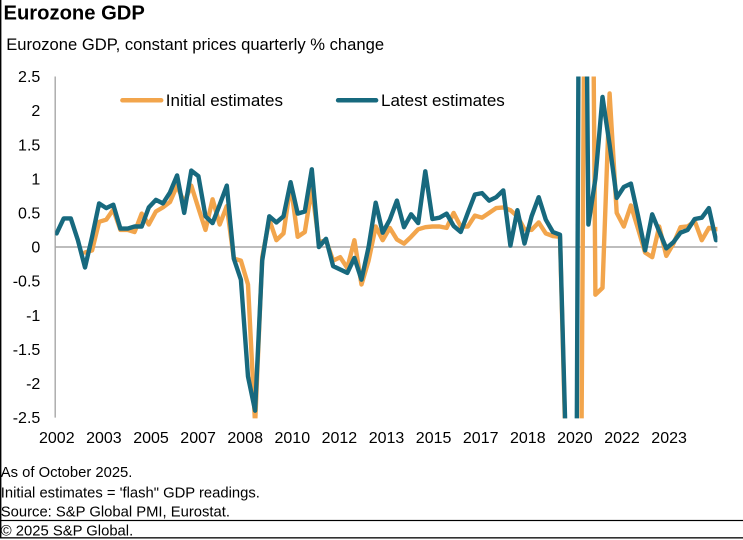  What do you see at coordinates (115, 512) in the screenshot?
I see `svg-text:Source: S&P Global PMI, Eurost: Source: S&P Global PMI, Eurostat.` at bounding box center [115, 512].